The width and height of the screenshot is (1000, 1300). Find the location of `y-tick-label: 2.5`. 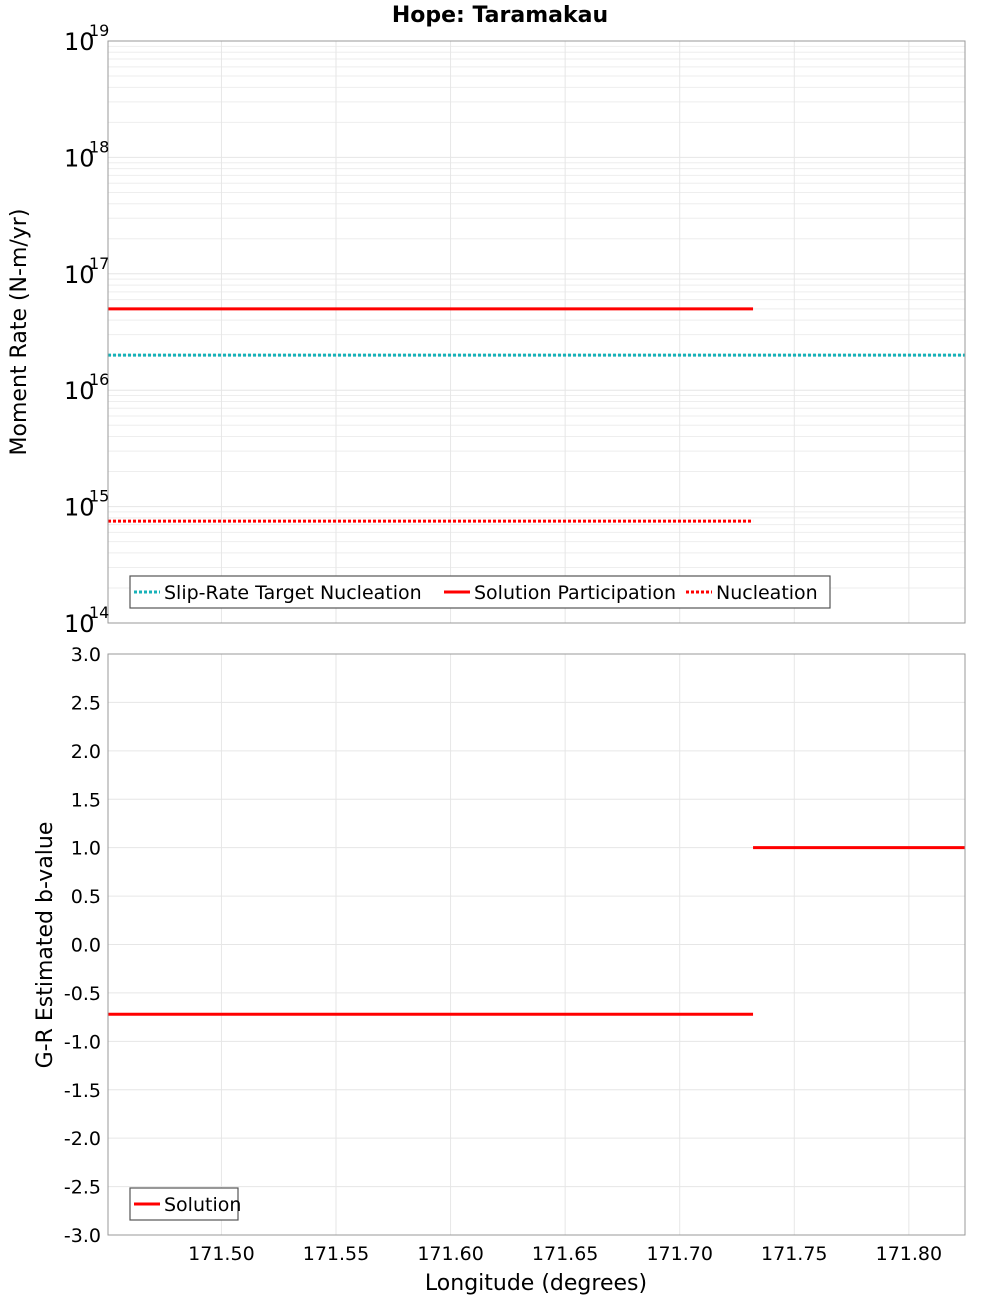

y-tick-label: 2.5 is located at coordinates (86, 703).